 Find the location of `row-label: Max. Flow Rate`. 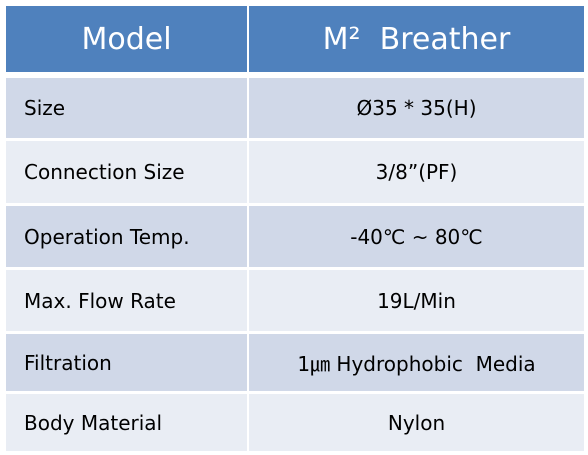

row-label: Max. Flow Rate is located at coordinates (126, 300).